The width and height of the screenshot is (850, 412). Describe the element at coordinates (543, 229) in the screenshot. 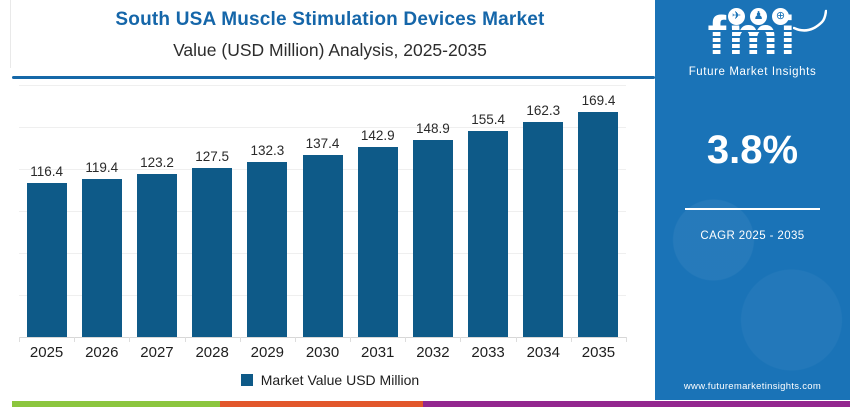

I see `bar-2034` at that location.